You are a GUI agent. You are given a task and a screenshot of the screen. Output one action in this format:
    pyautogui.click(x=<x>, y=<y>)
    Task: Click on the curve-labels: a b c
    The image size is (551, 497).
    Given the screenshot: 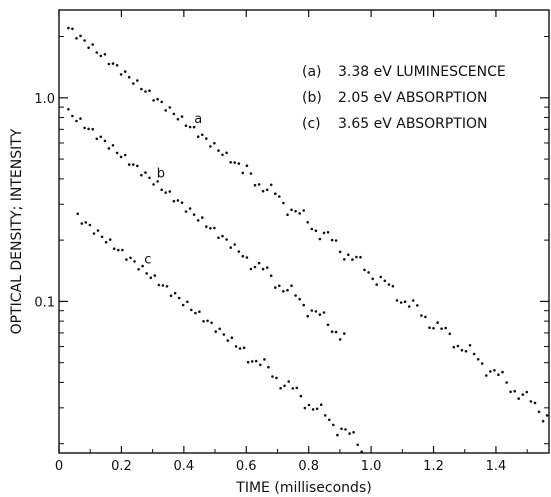 What is the action you would take?
    pyautogui.click(x=173, y=190)
    